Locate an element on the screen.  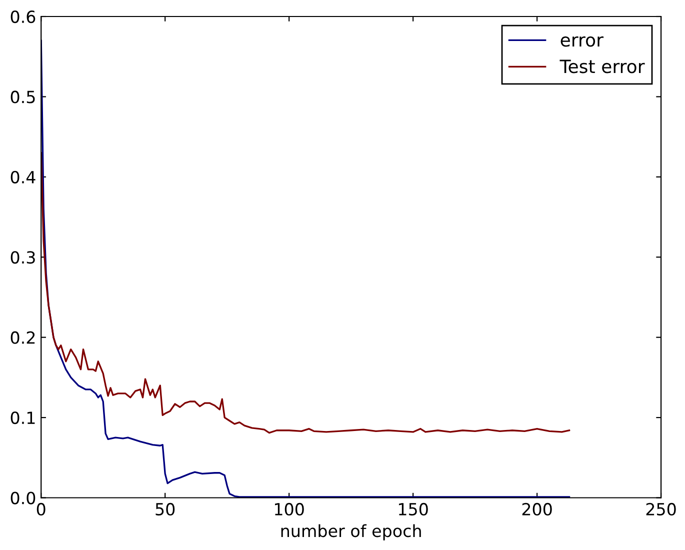
x-axis-title: number of epoch is located at coordinates (351, 532).